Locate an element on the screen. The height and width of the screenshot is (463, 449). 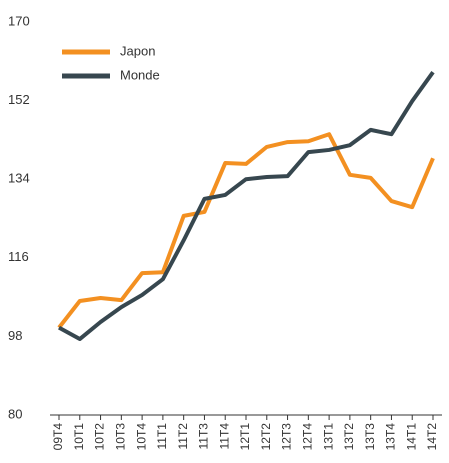
y-tick-label: 152 is located at coordinates (19, 99).